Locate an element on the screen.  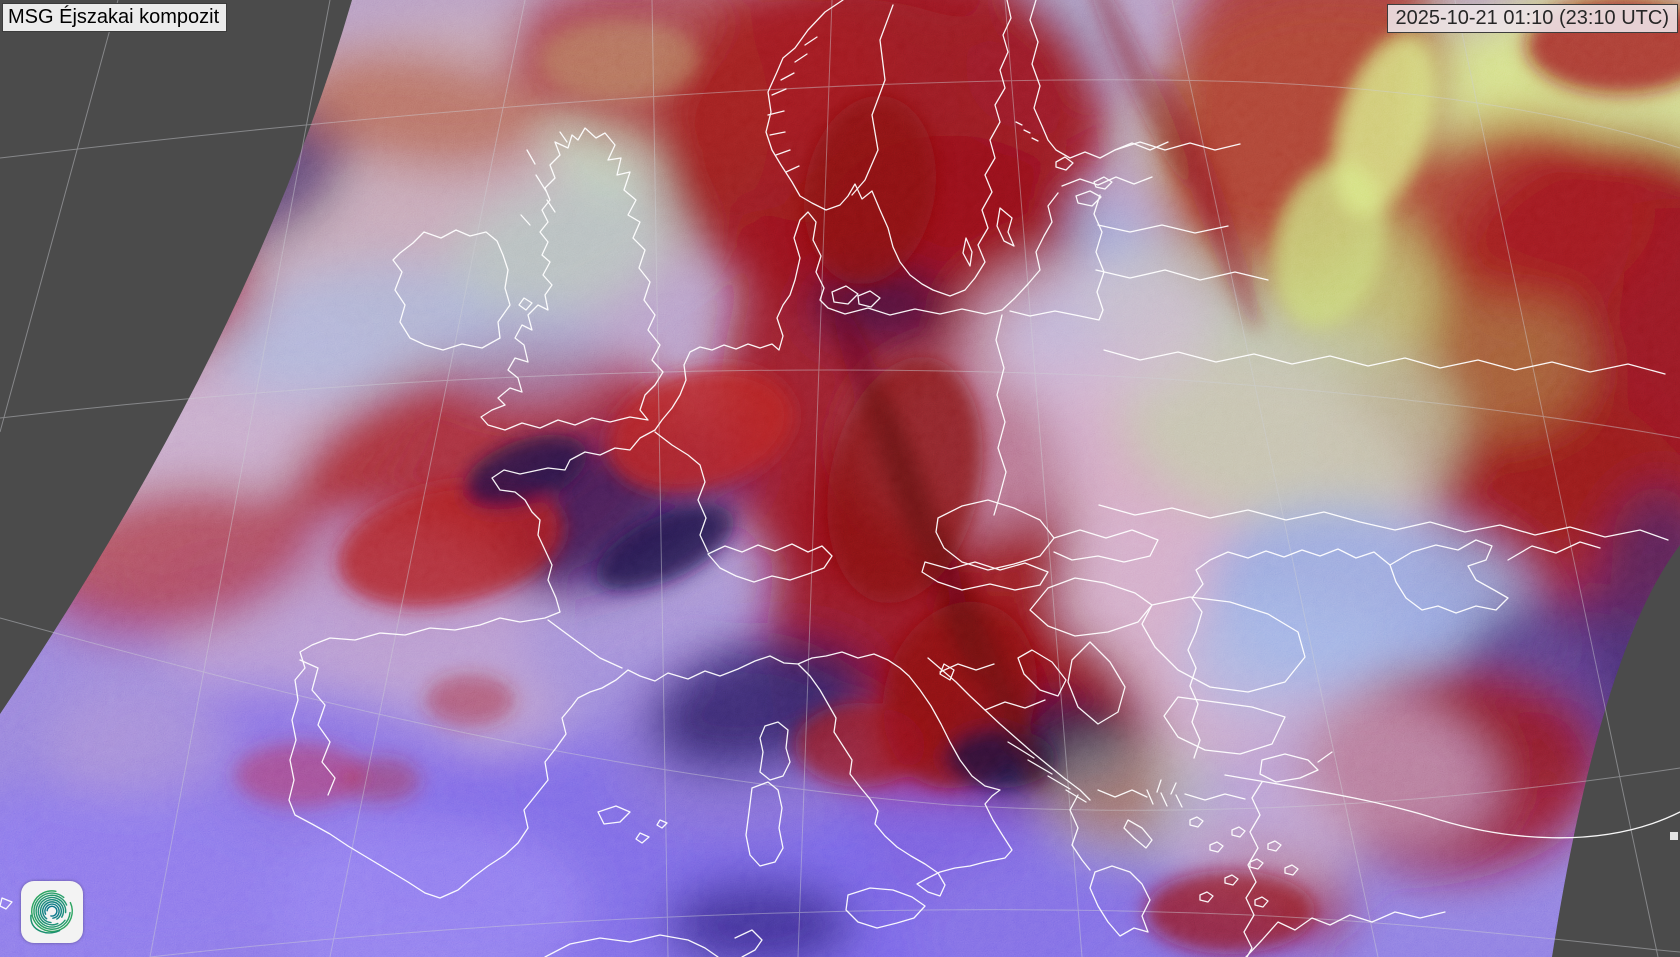
edge-artifact is located at coordinates (1674, 836).